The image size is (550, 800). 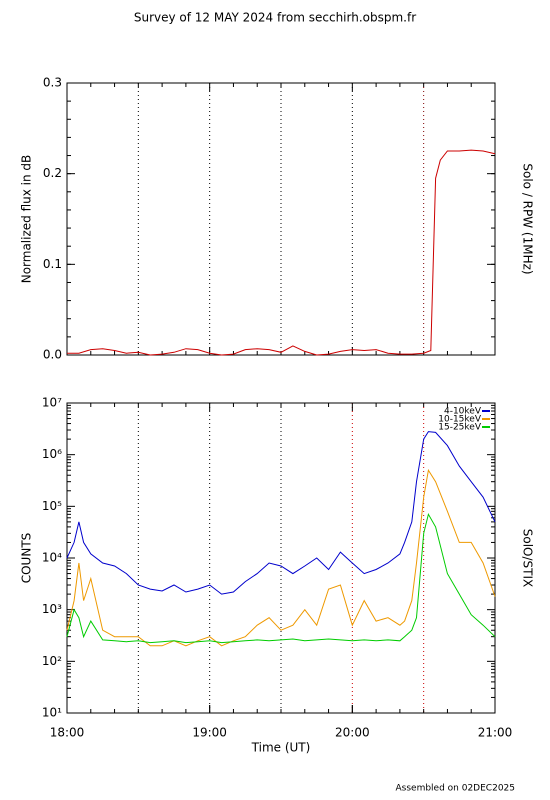 What do you see at coordinates (52, 506) in the screenshot?
I see `y-tick-label: 10⁵` at bounding box center [52, 506].